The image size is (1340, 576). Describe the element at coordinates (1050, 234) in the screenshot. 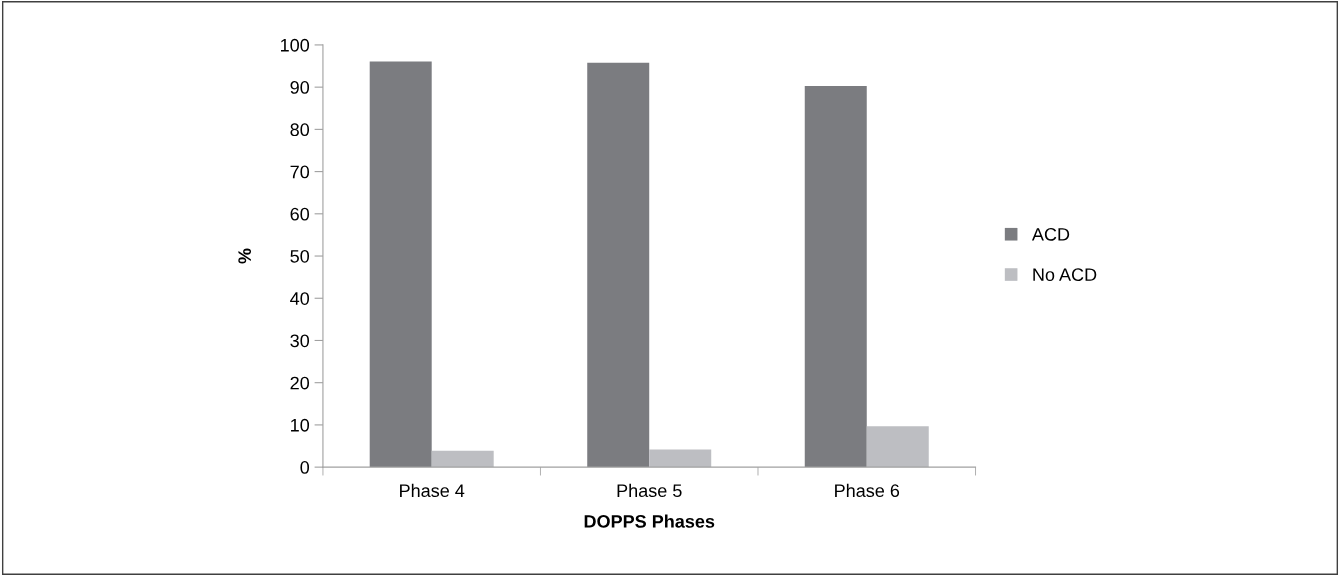

I see `legend-label: ACD` at that location.